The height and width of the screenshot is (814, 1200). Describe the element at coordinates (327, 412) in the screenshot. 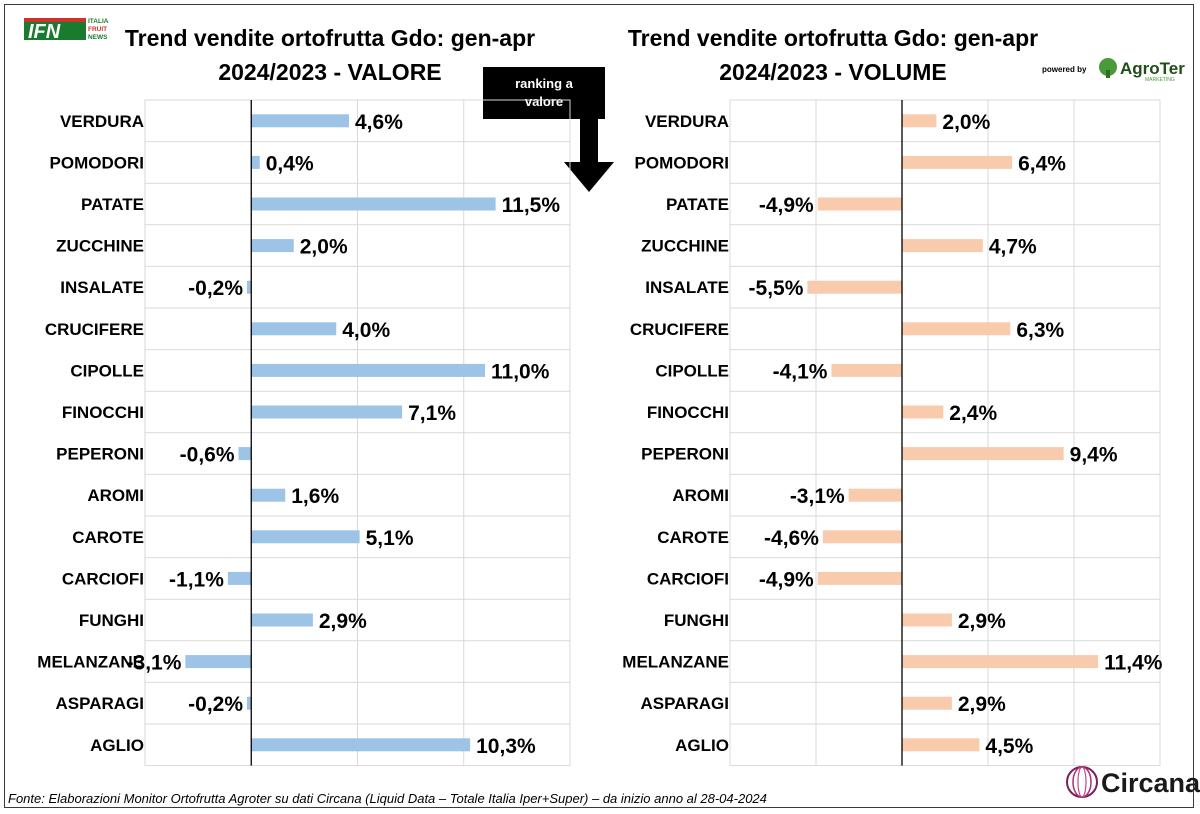

I see `bar-valore-finocchi` at that location.